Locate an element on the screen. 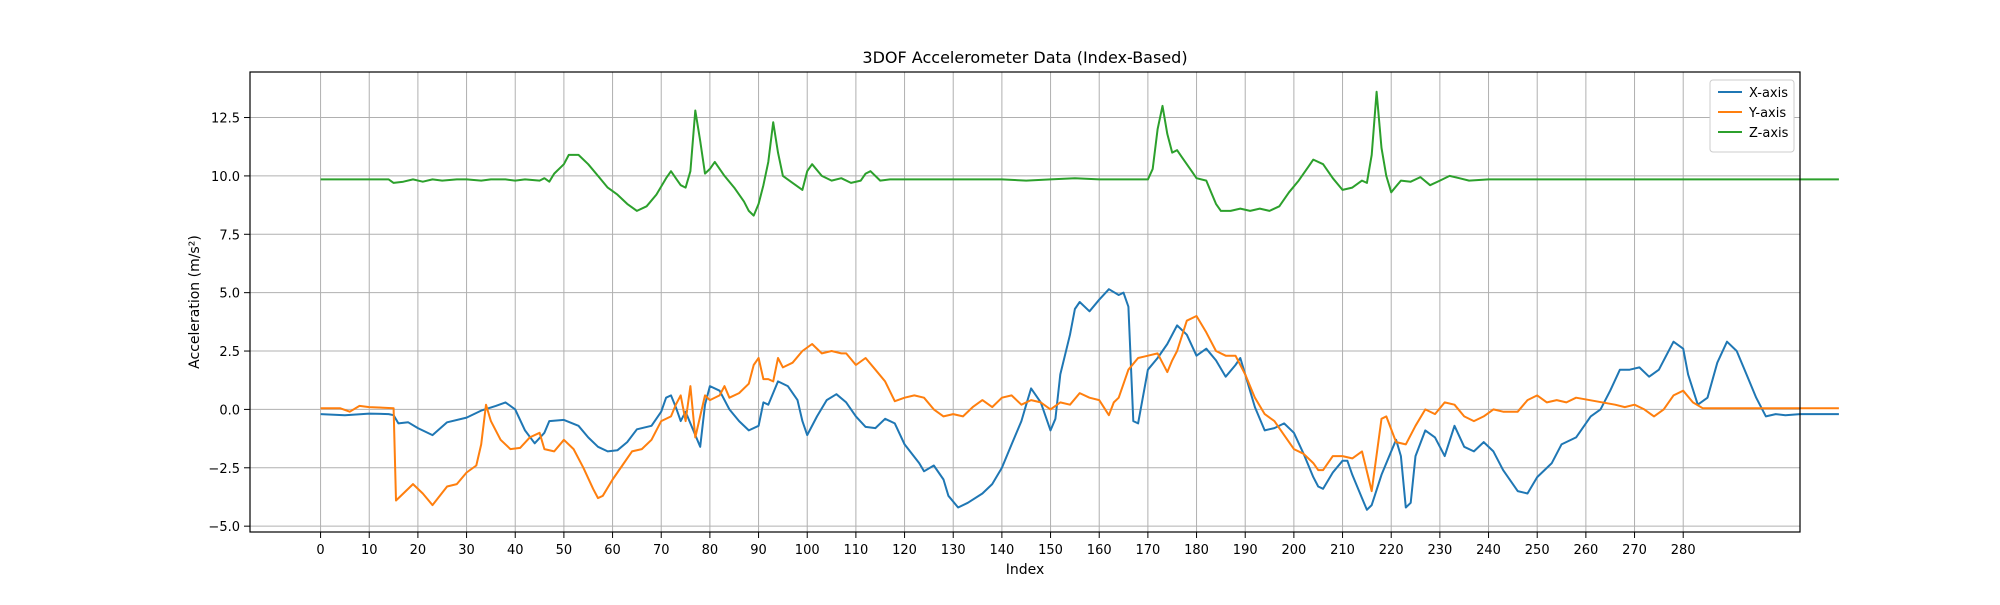 This screenshot has height=605, width=2000. x-tick-label: 270 is located at coordinates (1634, 550).